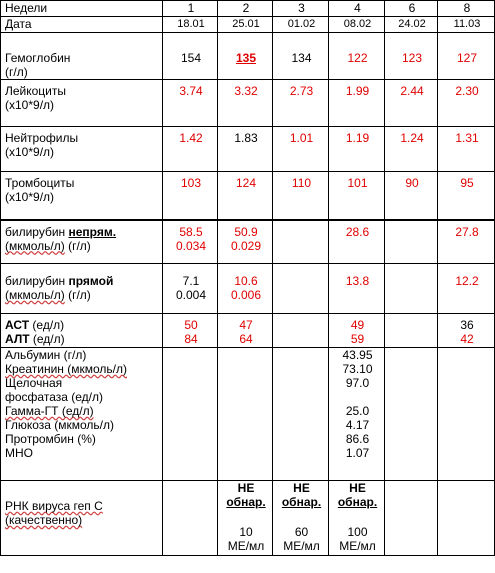 This screenshot has width=495, height=573. What do you see at coordinates (81, 518) in the screenshot?
I see `hcv-label: РНК вируса геп С (качественно)` at bounding box center [81, 518].